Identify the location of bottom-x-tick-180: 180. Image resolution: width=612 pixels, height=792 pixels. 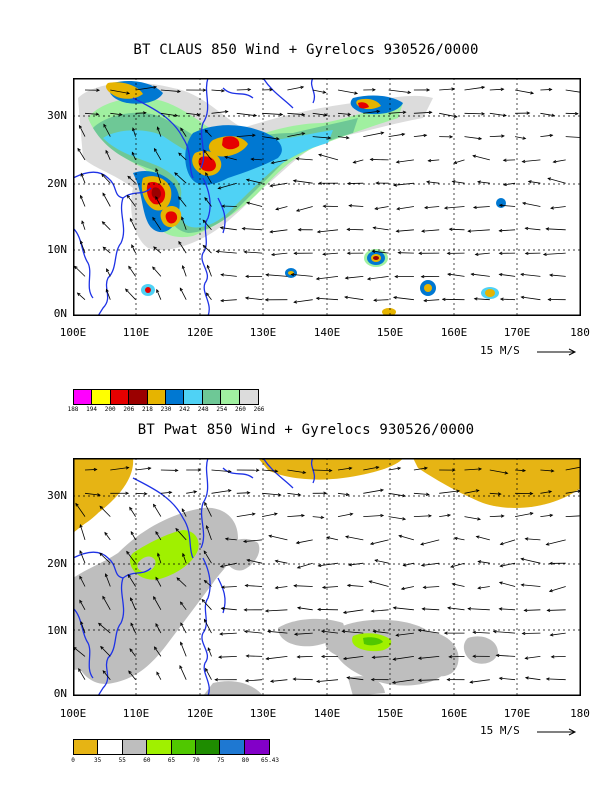
(580, 713).